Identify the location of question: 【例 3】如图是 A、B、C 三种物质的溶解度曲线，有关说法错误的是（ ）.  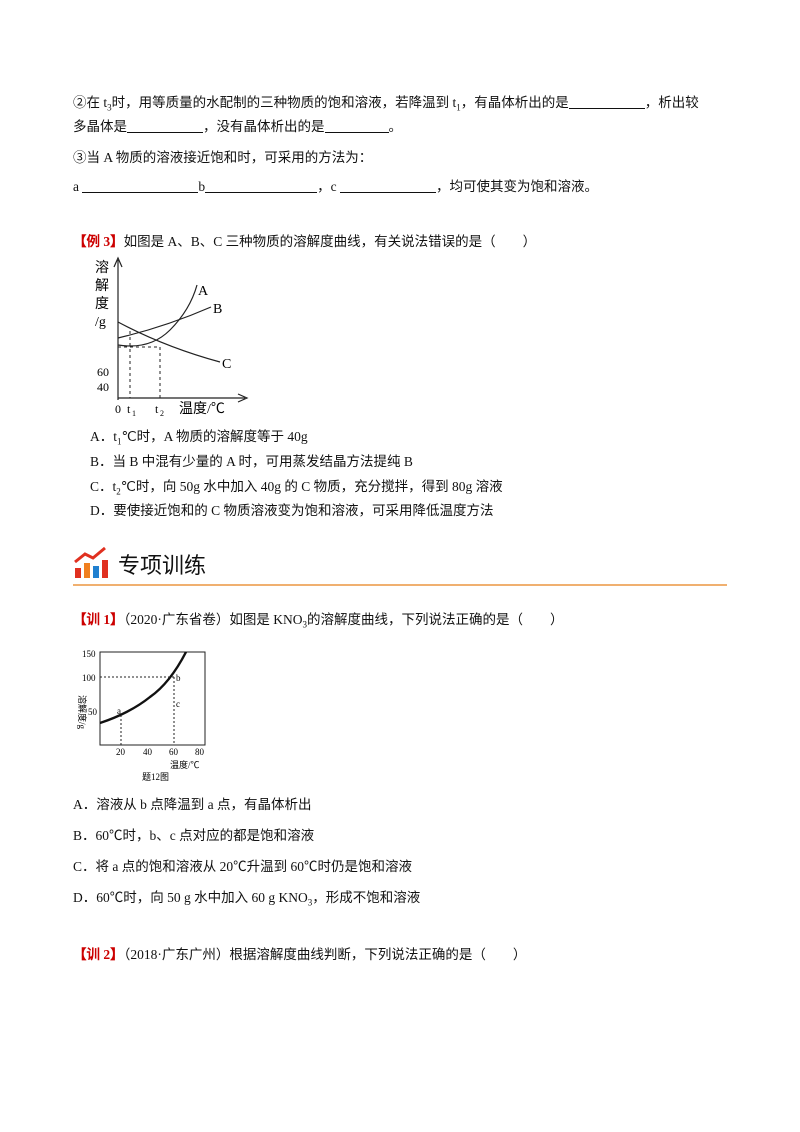
(304, 242).